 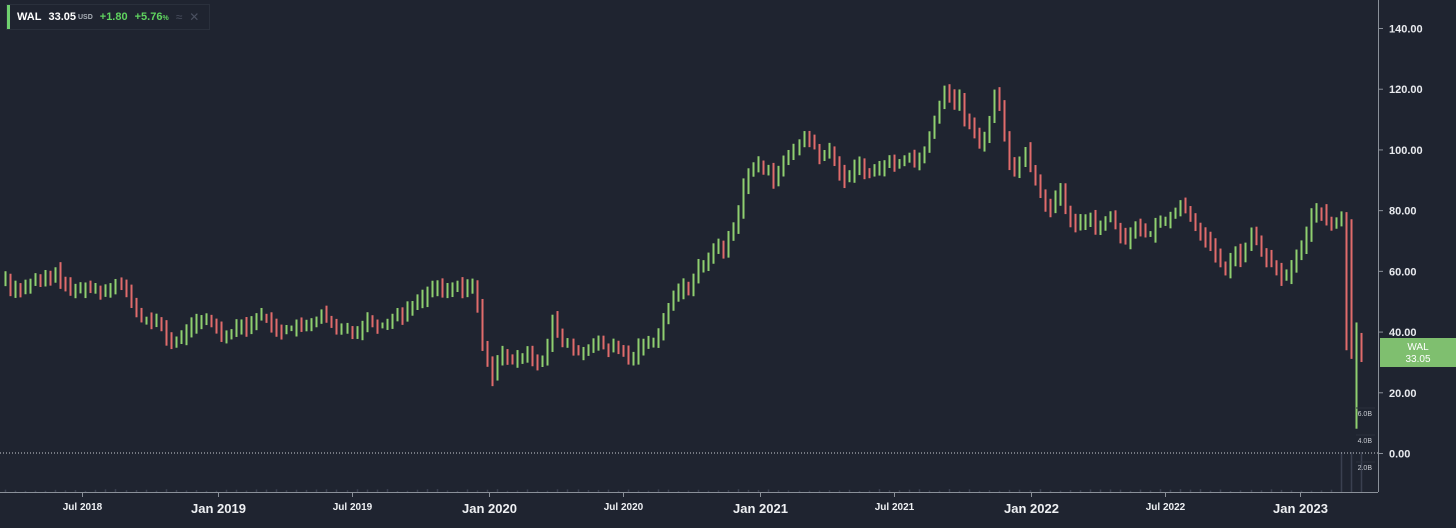 What do you see at coordinates (151, 17) in the screenshot?
I see `legend-change-pct: +5.76%` at bounding box center [151, 17].